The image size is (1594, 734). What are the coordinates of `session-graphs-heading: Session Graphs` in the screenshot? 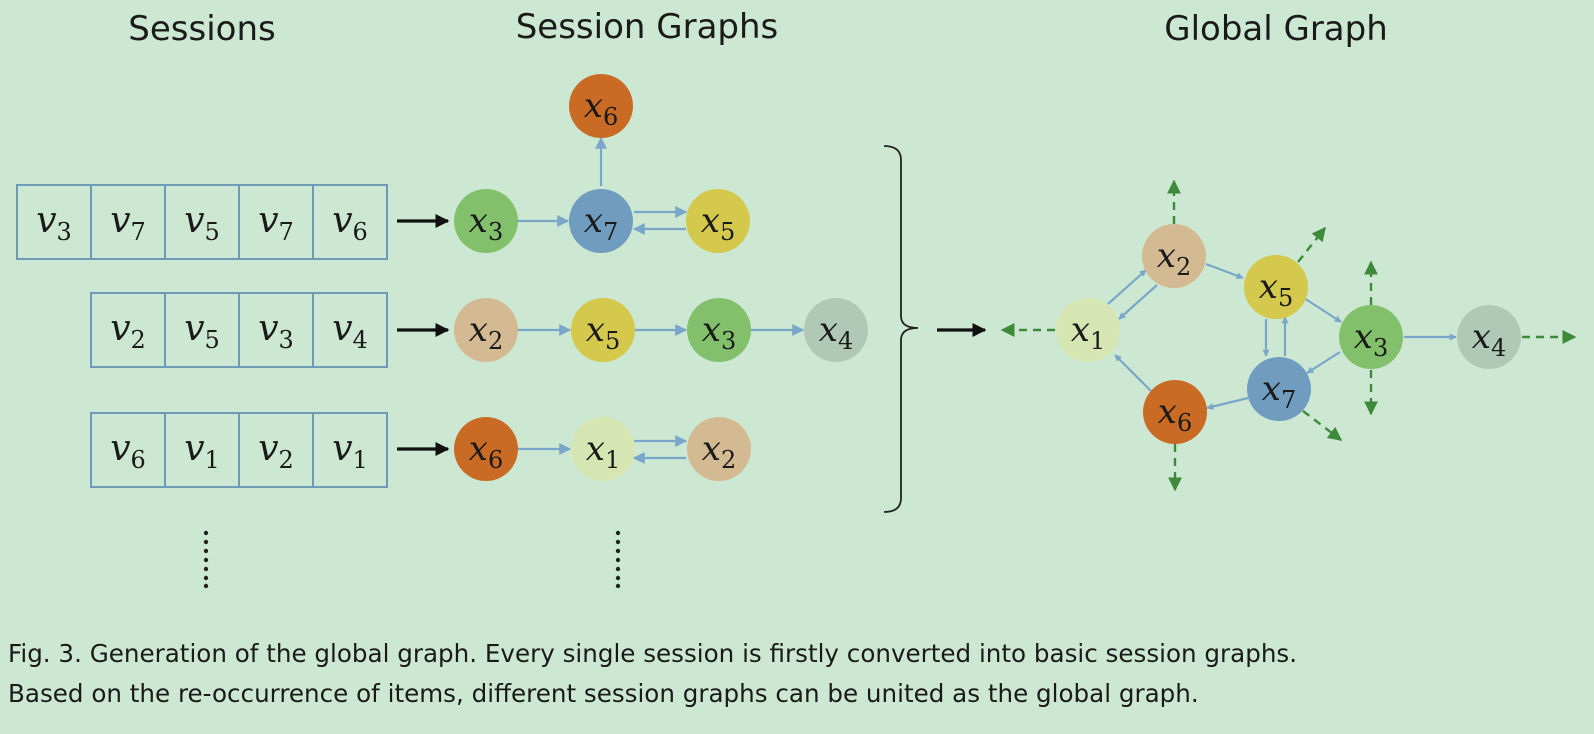 It's located at (647, 27).